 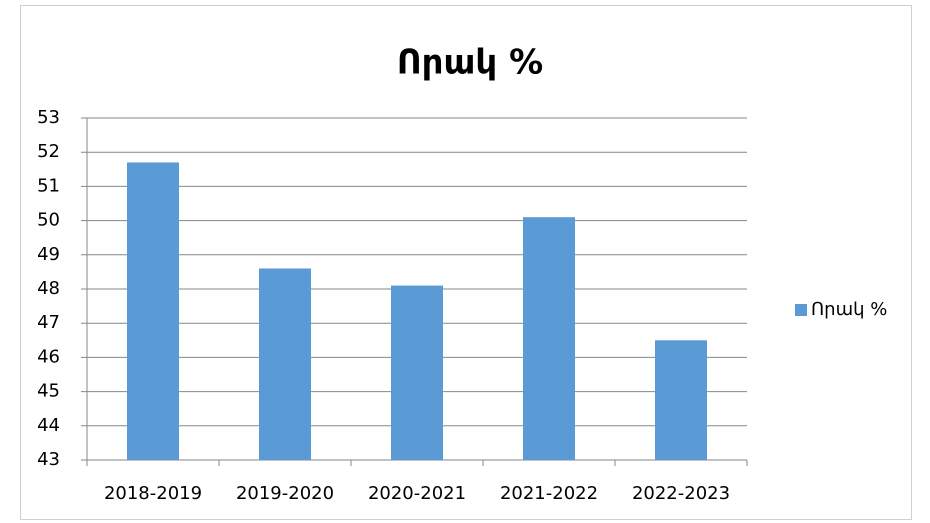 I want to click on y-tick-label: 50, so click(x=48, y=220).